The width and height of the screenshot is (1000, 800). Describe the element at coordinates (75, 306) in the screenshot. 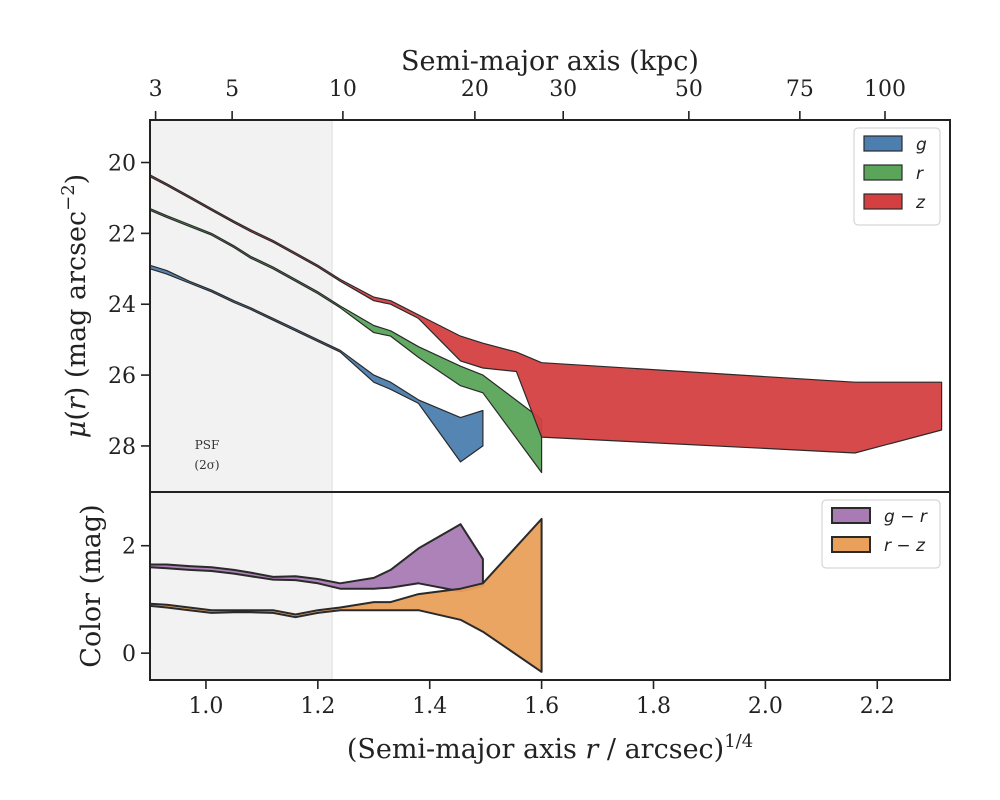

I see `top-y-axis-label: μ(r) (mag arcsec−2)` at that location.